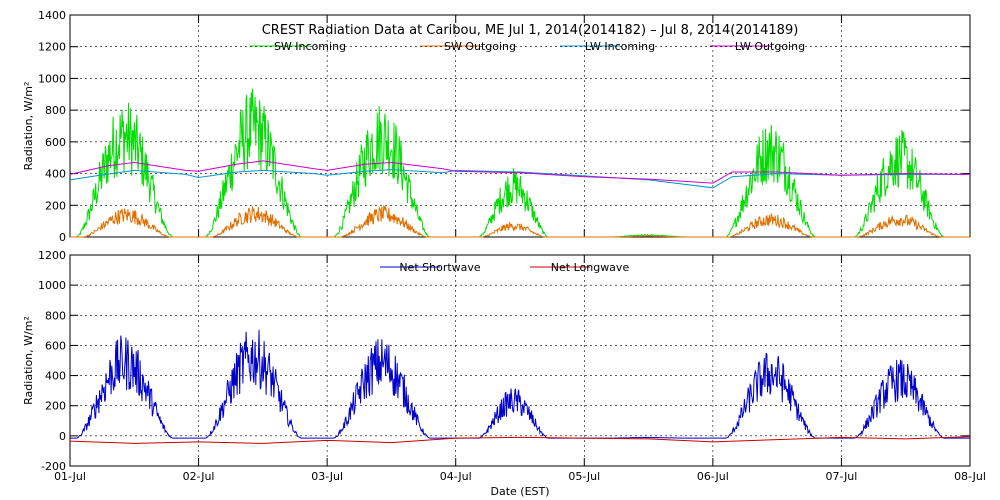 Image resolution: width=1000 pixels, height=500 pixels. Describe the element at coordinates (52, 15) in the screenshot. I see `y-tick-label: 1400` at that location.